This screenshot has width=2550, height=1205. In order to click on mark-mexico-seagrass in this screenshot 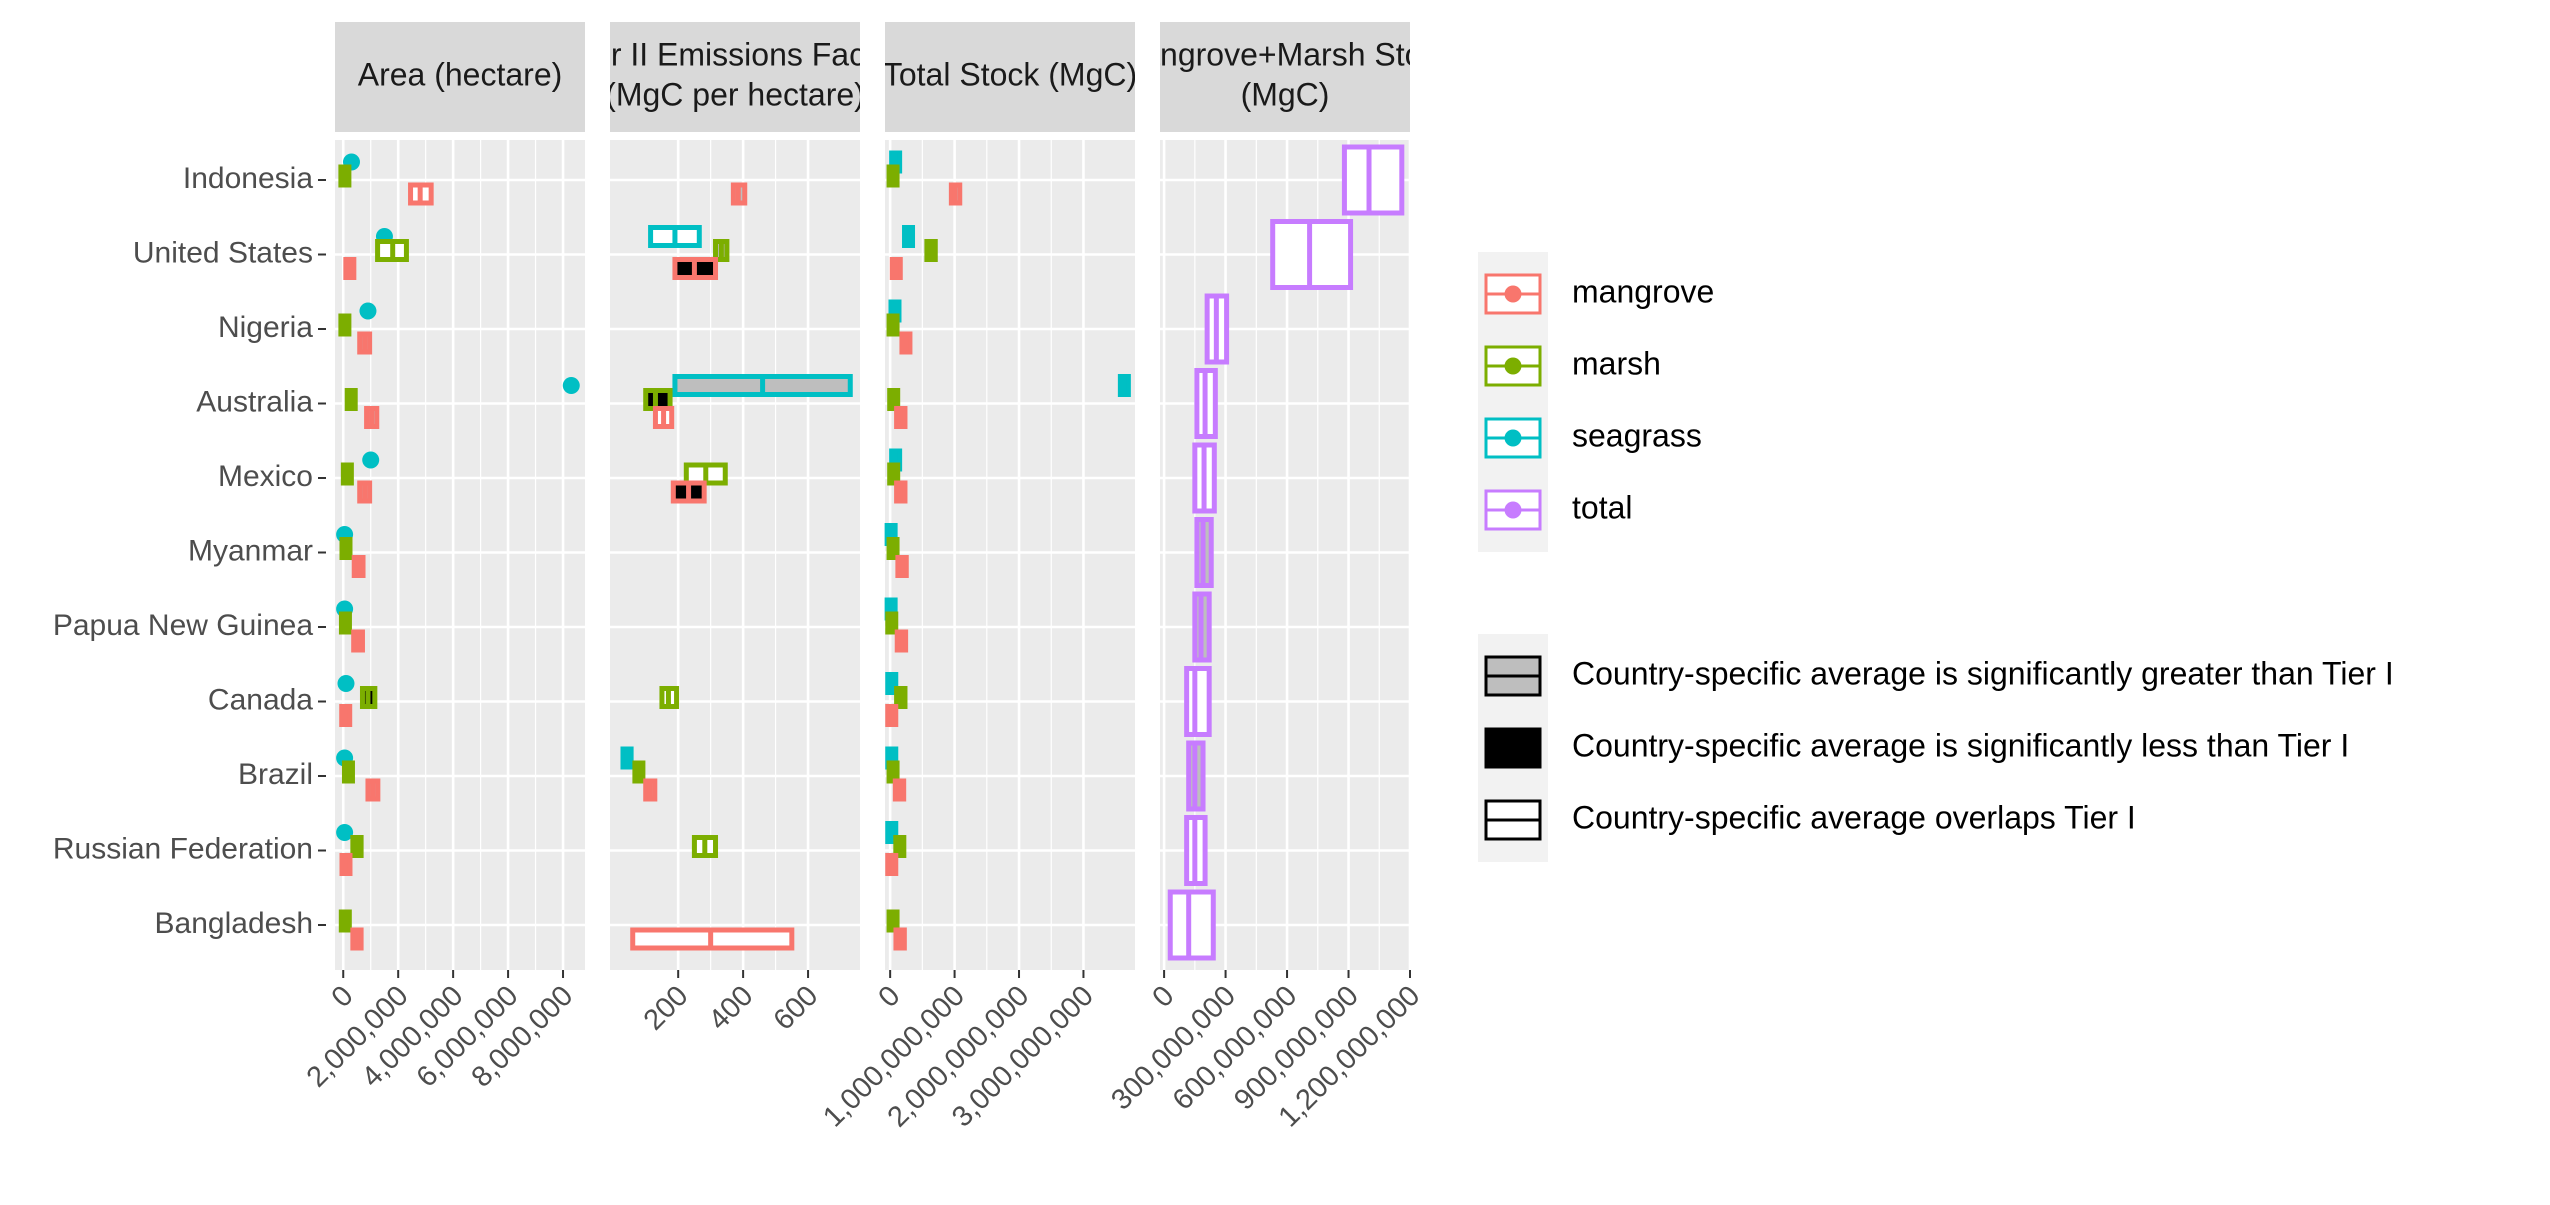, I will do `click(371, 460)`.